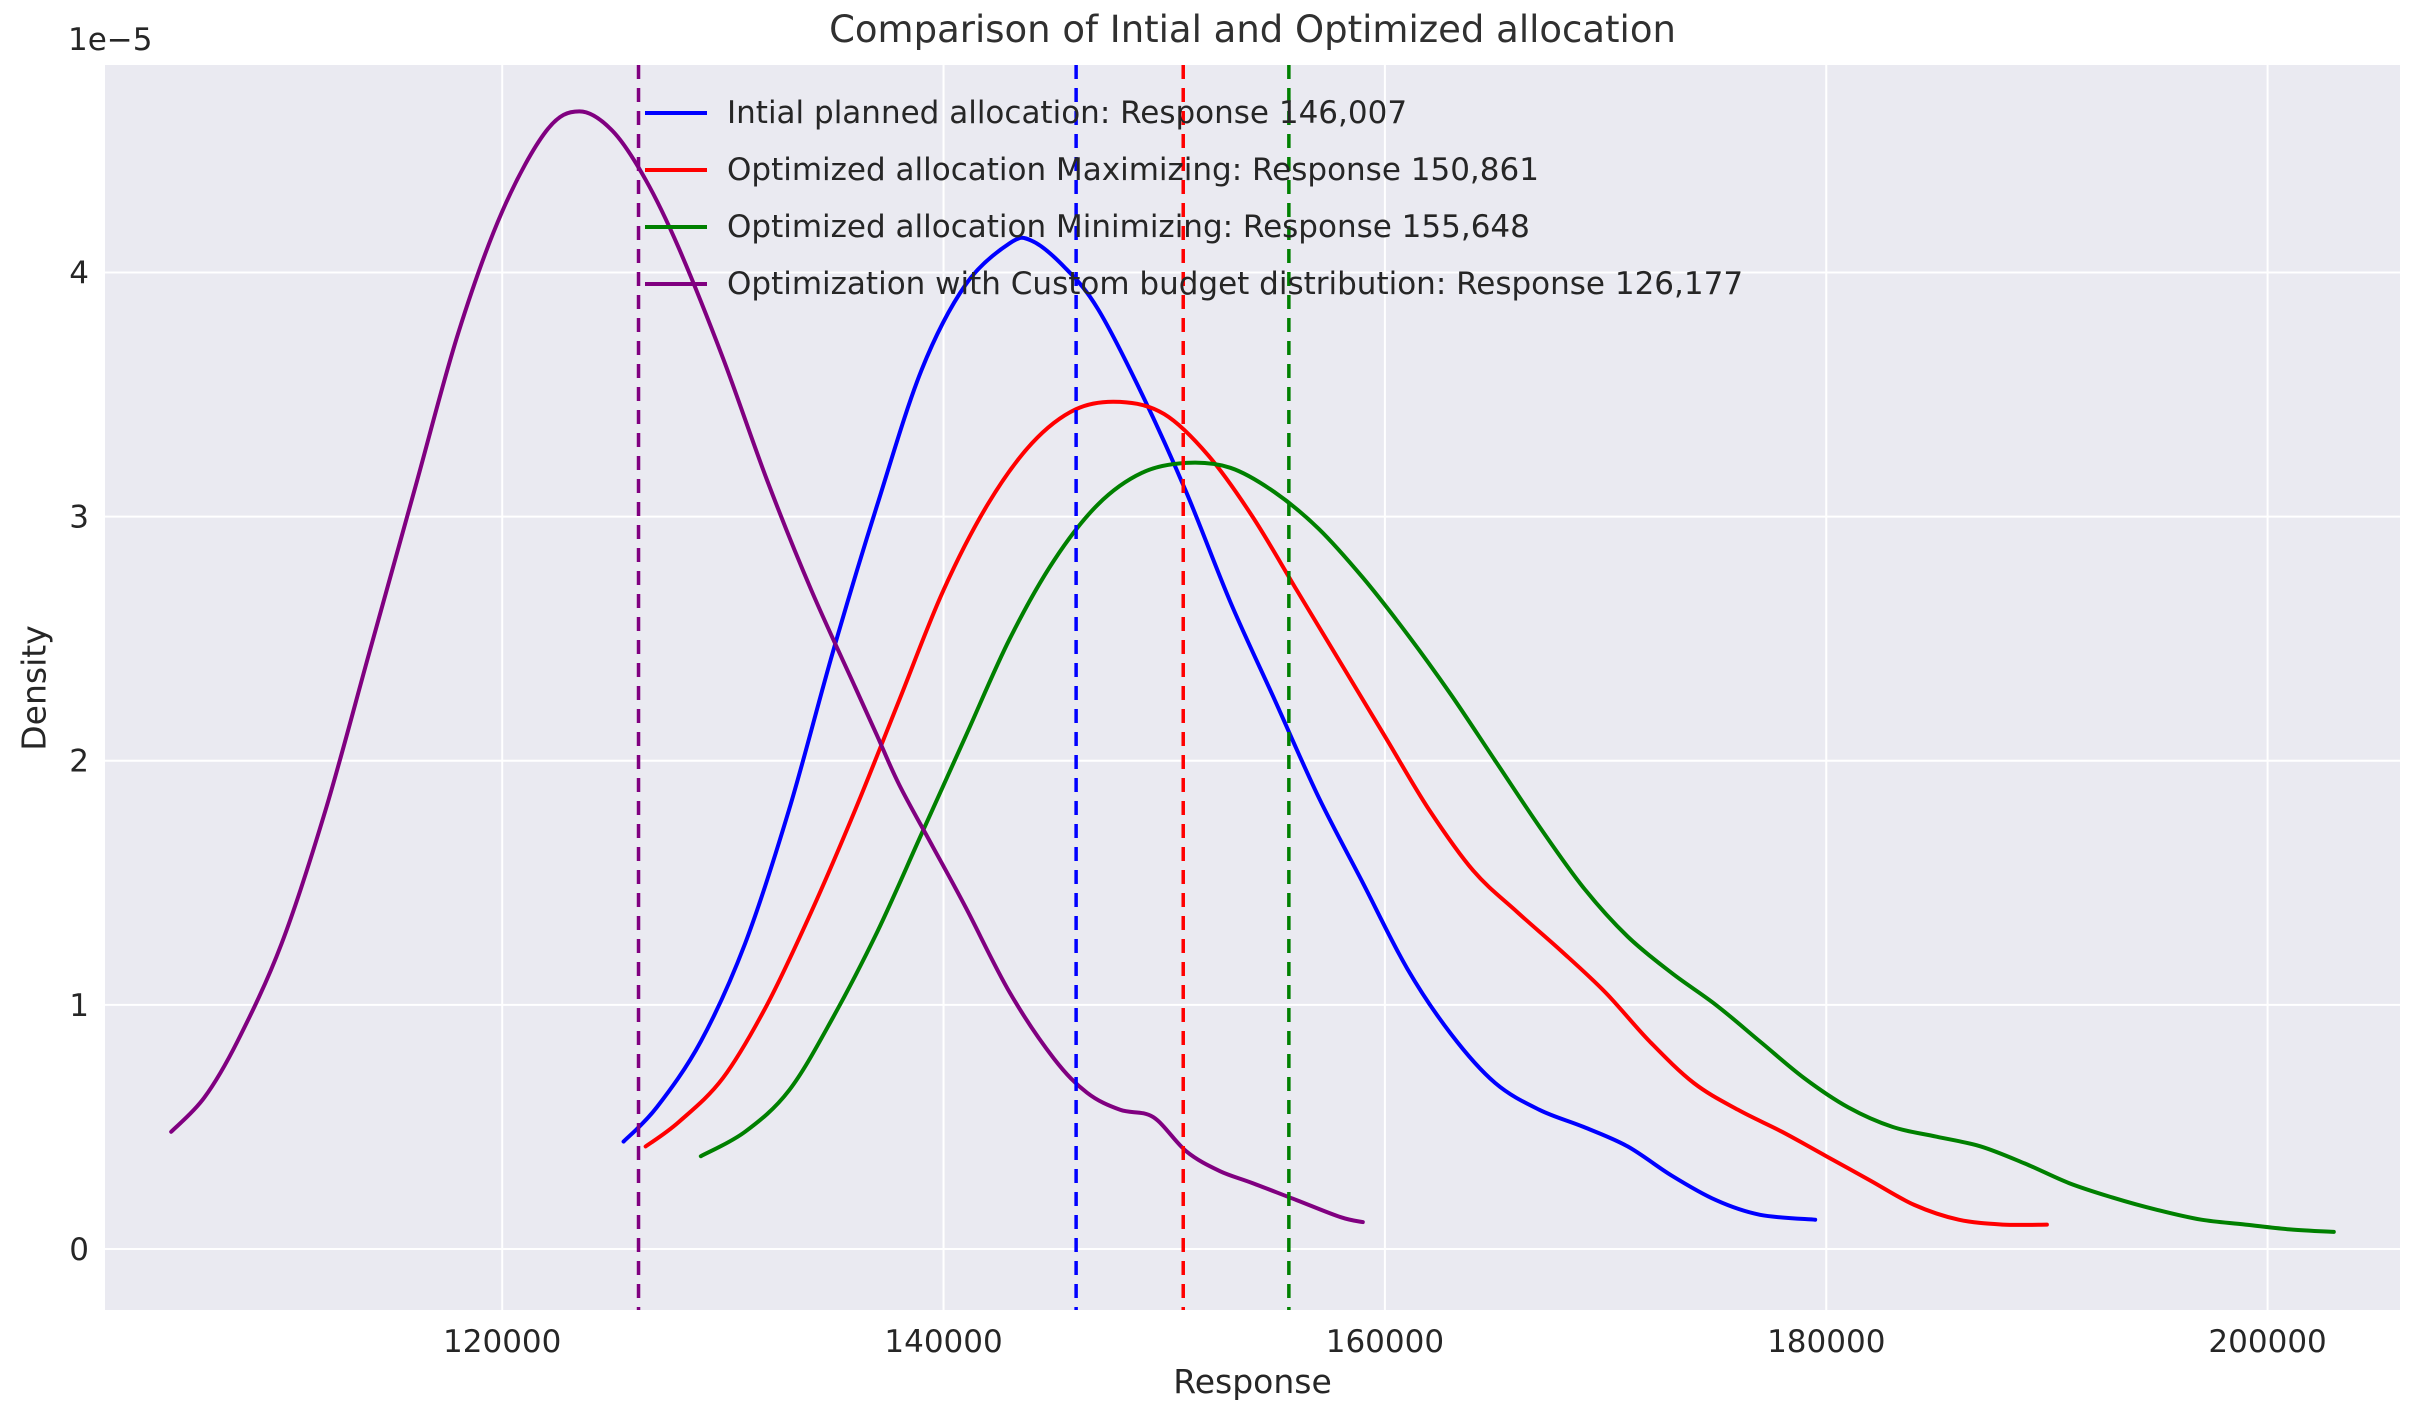  What do you see at coordinates (79, 762) in the screenshot?
I see `y-tick-label: 2` at bounding box center [79, 762].